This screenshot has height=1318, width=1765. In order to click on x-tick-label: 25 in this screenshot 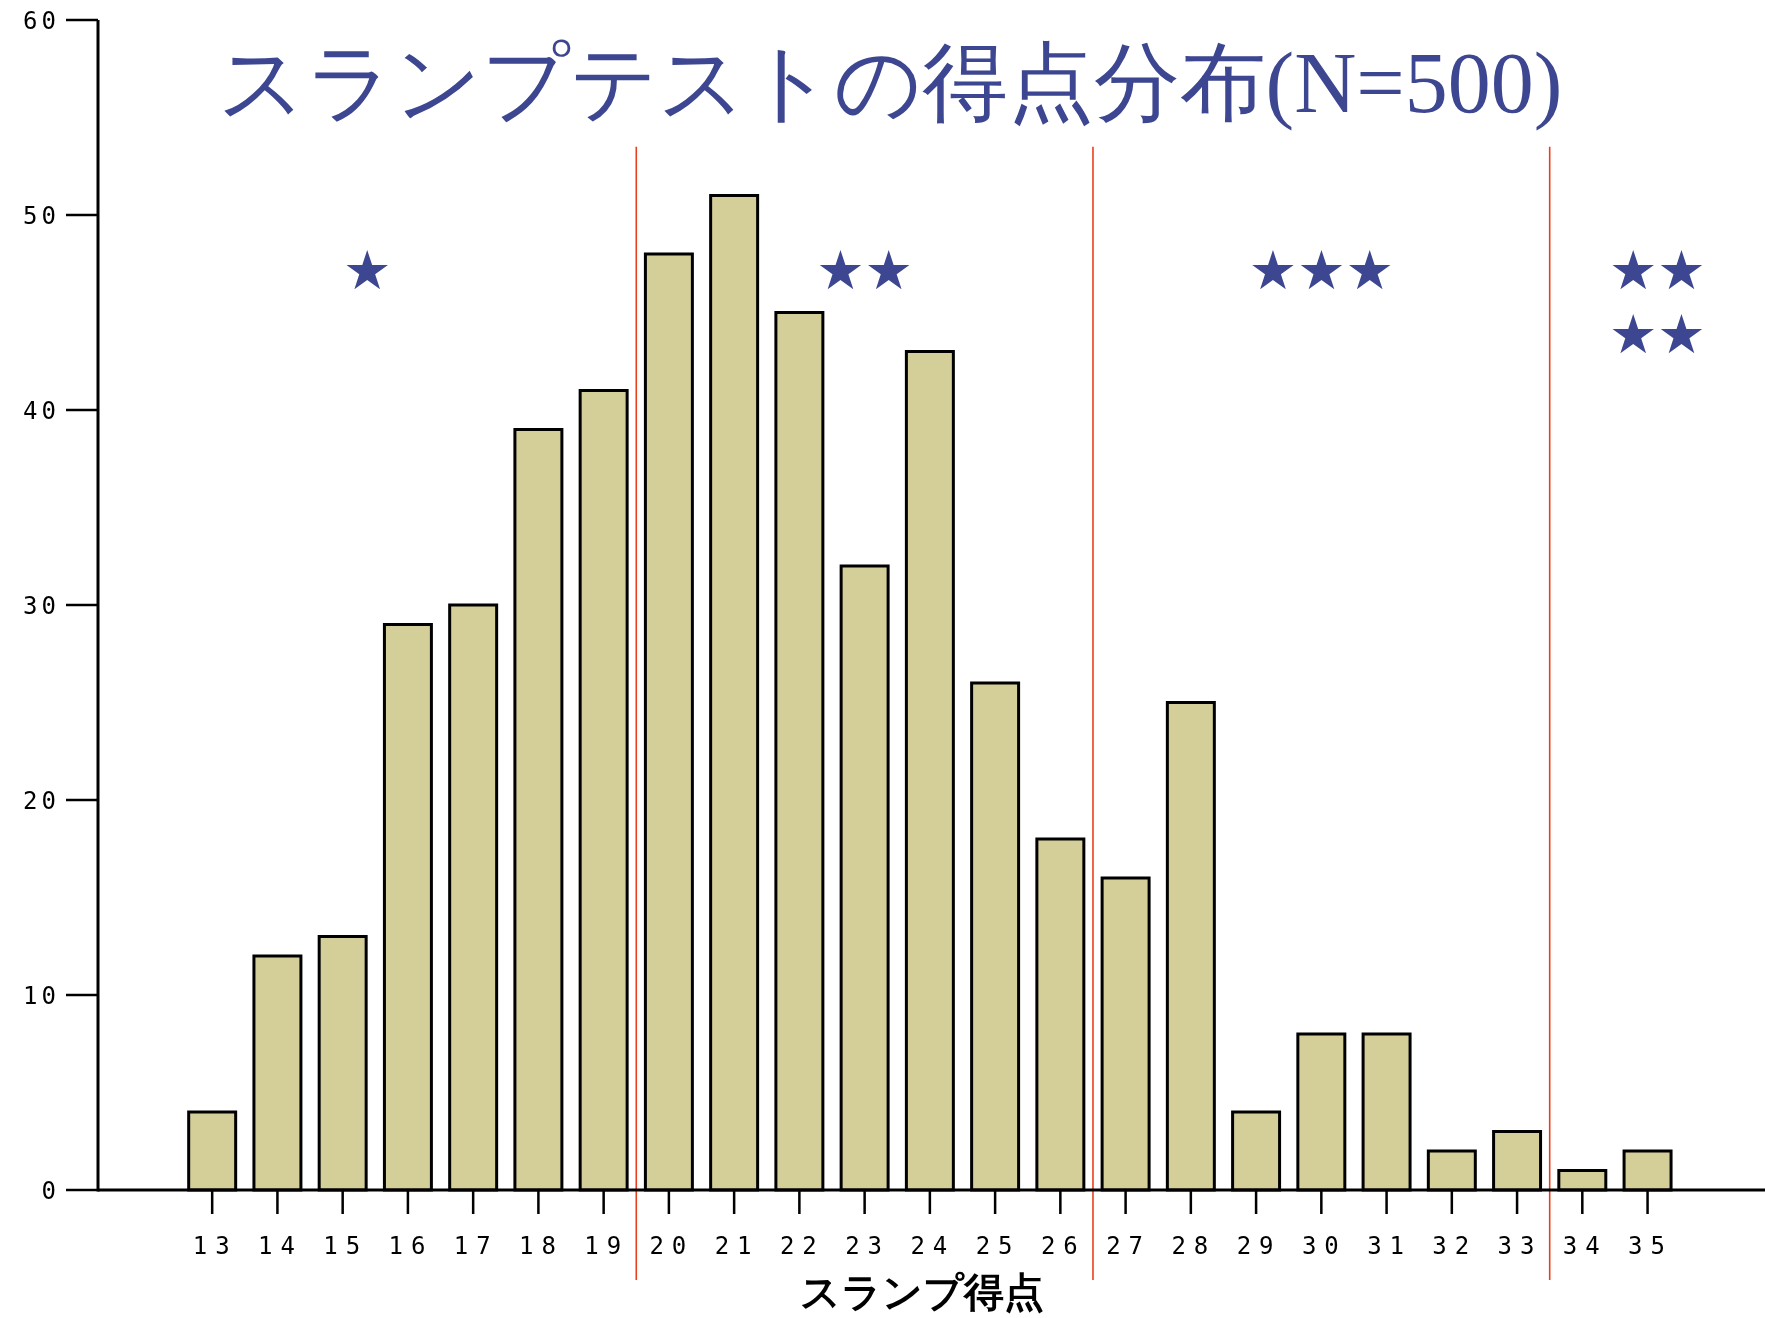, I will do `click(998, 1246)`.